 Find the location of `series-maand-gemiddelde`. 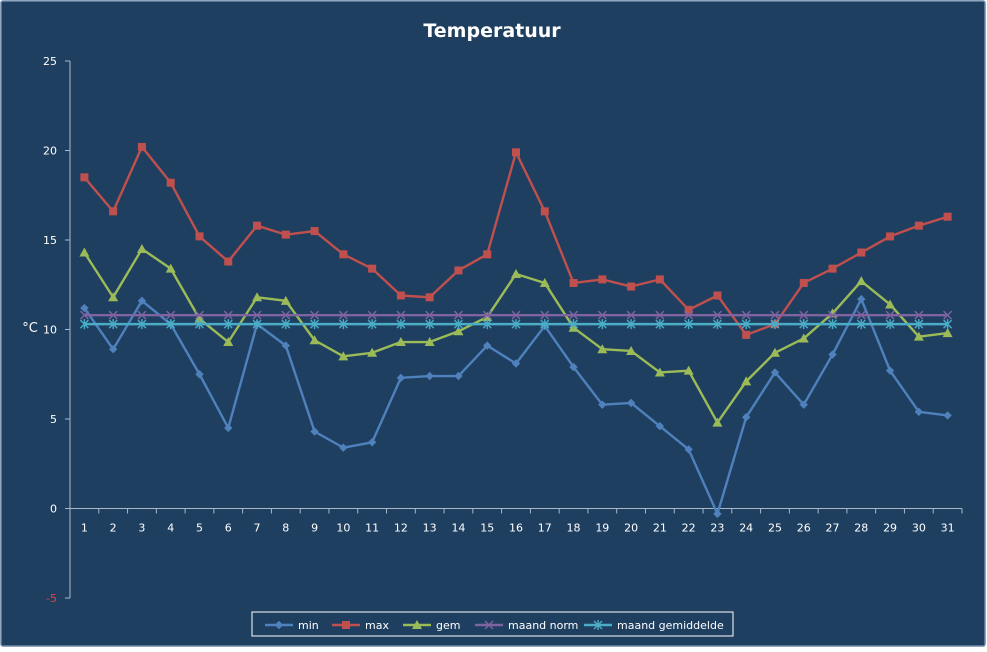

series-maand-gemiddelde is located at coordinates (516, 324).